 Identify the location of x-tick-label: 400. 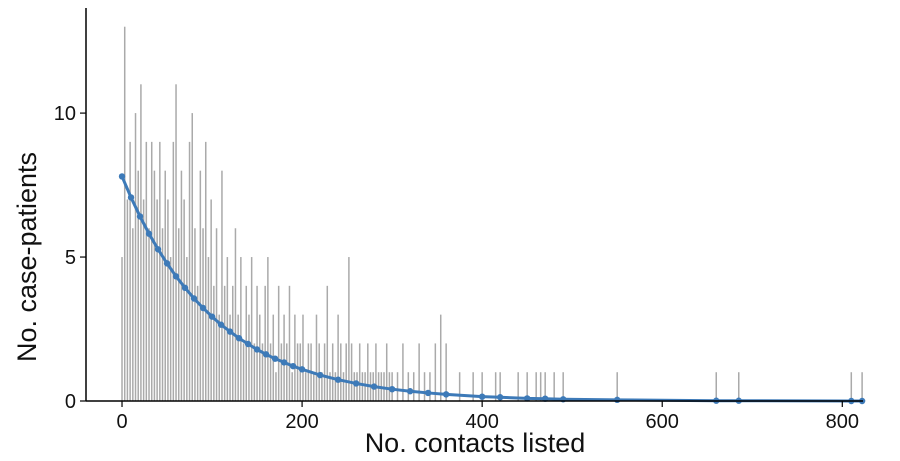
(481, 422).